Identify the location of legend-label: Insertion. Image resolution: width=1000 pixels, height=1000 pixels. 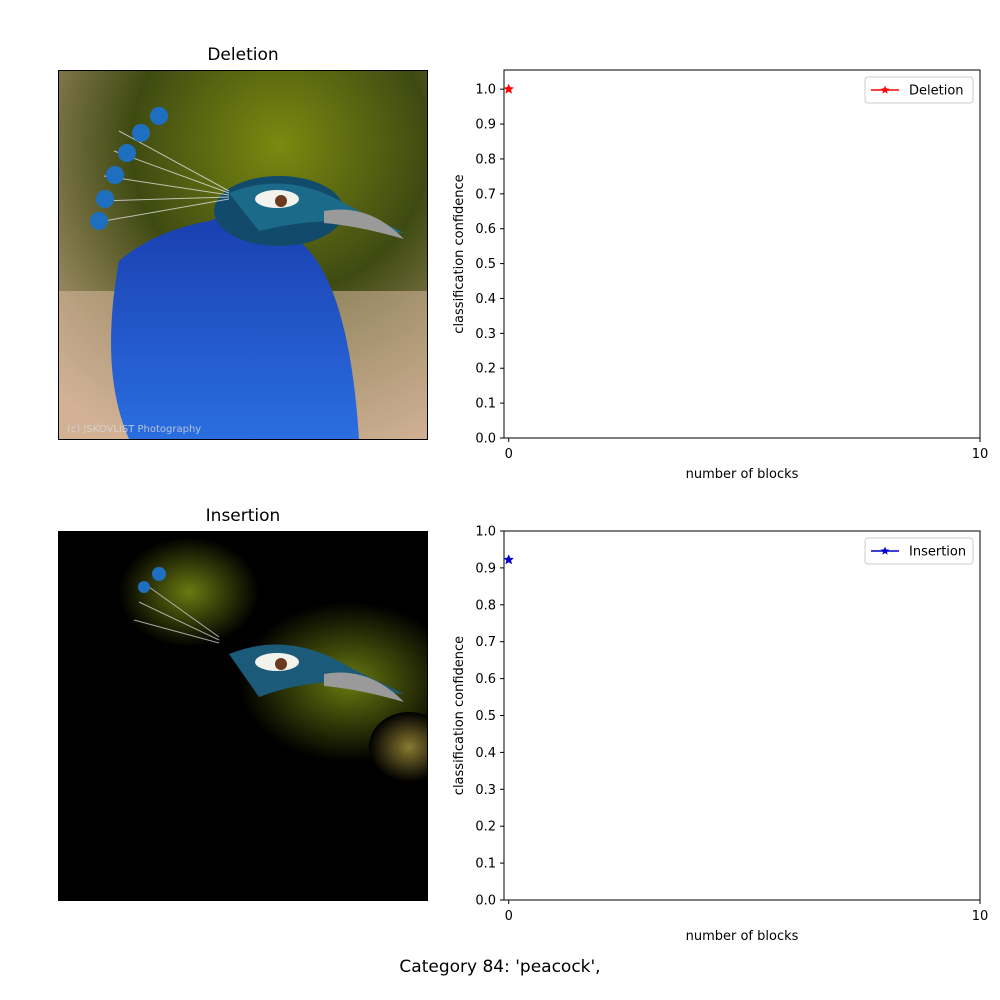
(937, 552).